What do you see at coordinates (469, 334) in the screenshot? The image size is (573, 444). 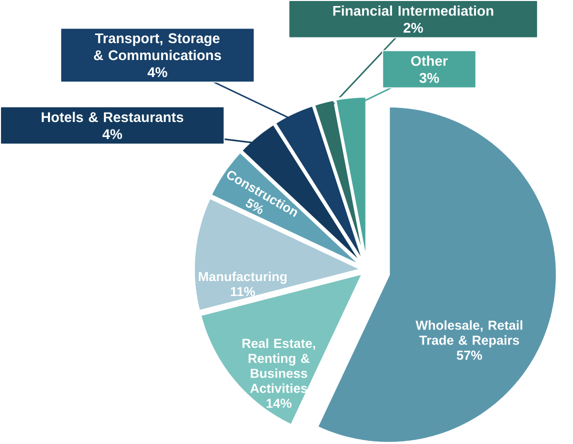 I see `slice-label: Wholesale, Retail Trade & Repairs` at bounding box center [469, 334].